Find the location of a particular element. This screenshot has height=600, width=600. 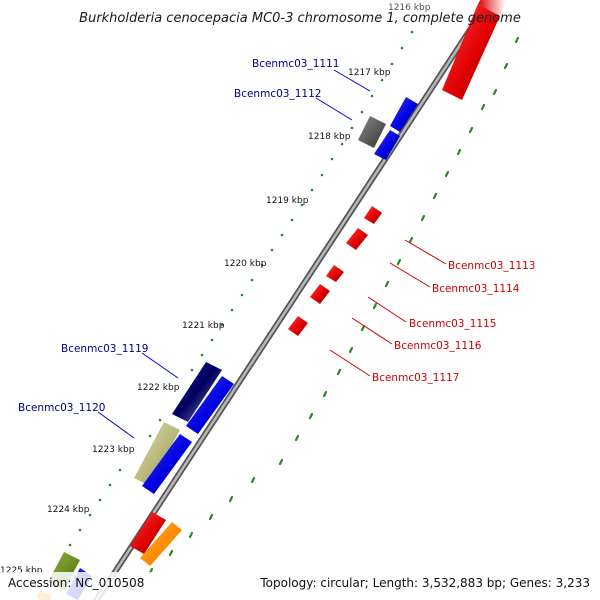

gene-arrow-orange is located at coordinates (161, 544).